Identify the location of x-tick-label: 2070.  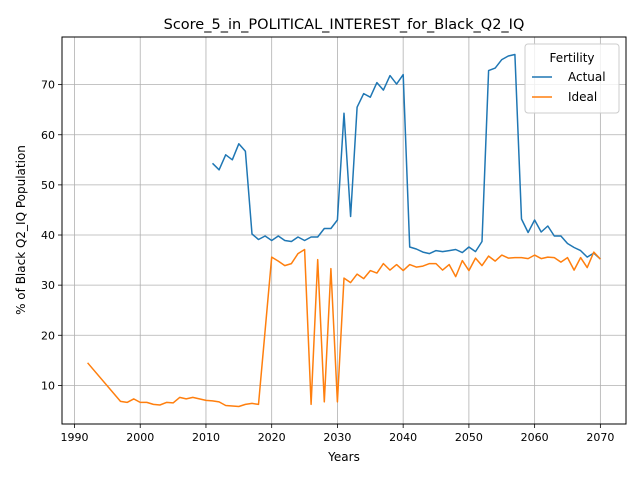
(600, 437).